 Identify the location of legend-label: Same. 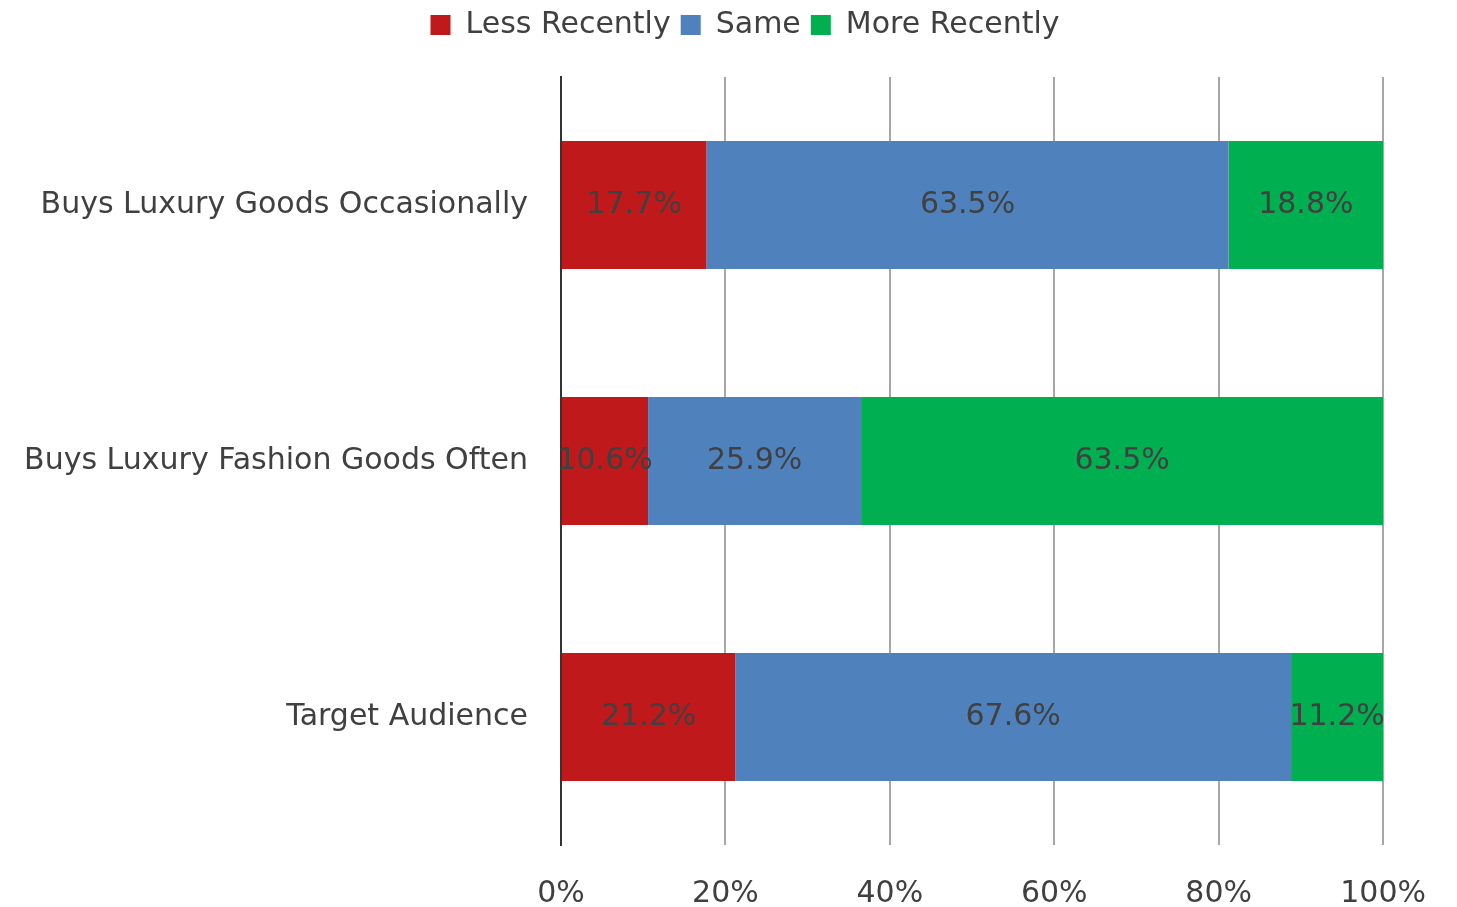
(758, 22).